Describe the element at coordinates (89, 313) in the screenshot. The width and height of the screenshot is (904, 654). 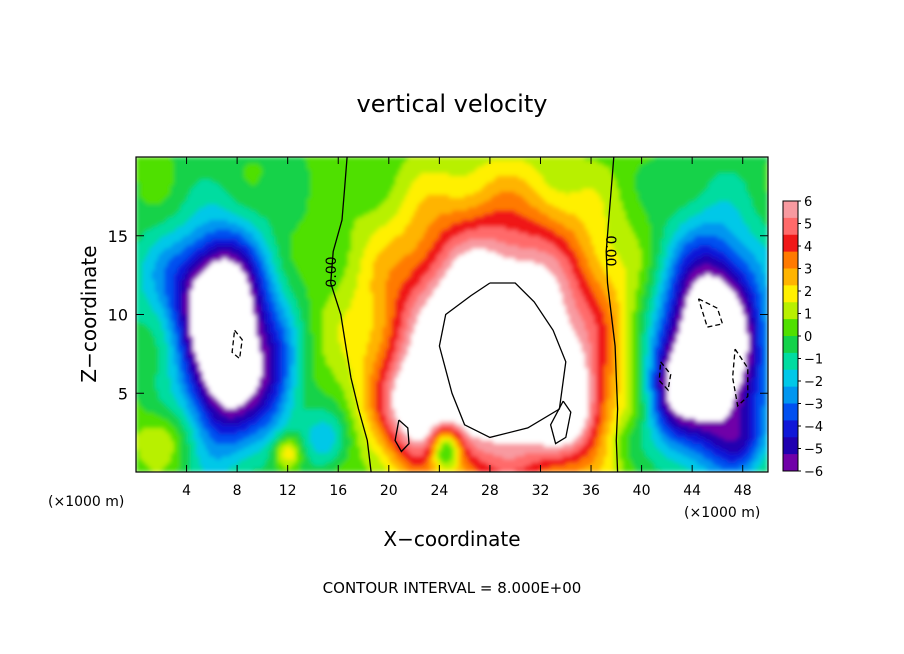
I see `y-axis-label: Z−coordinate` at that location.